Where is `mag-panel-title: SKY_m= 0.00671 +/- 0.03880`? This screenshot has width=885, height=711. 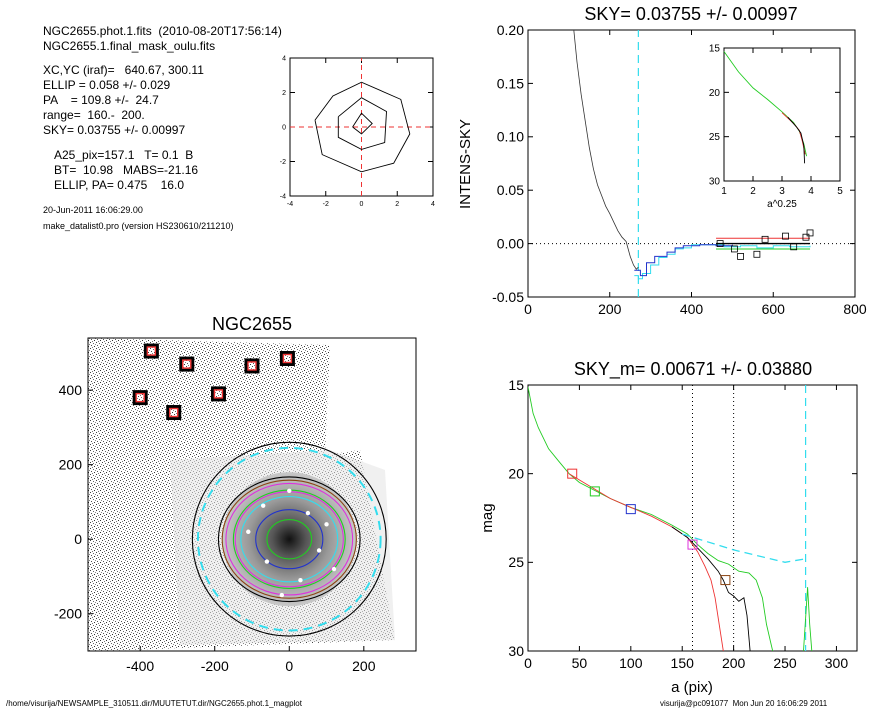
mag-panel-title: SKY_m= 0.00671 +/- 0.03880 is located at coordinates (693, 369).